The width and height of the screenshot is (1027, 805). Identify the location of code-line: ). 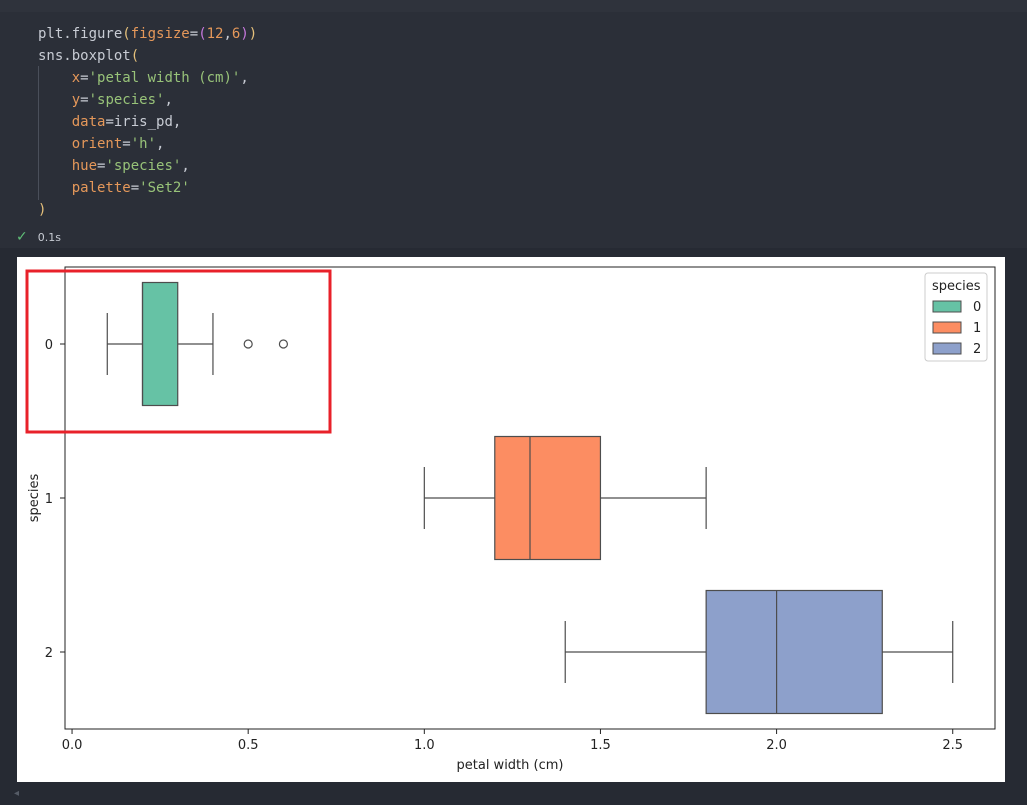
(42, 210).